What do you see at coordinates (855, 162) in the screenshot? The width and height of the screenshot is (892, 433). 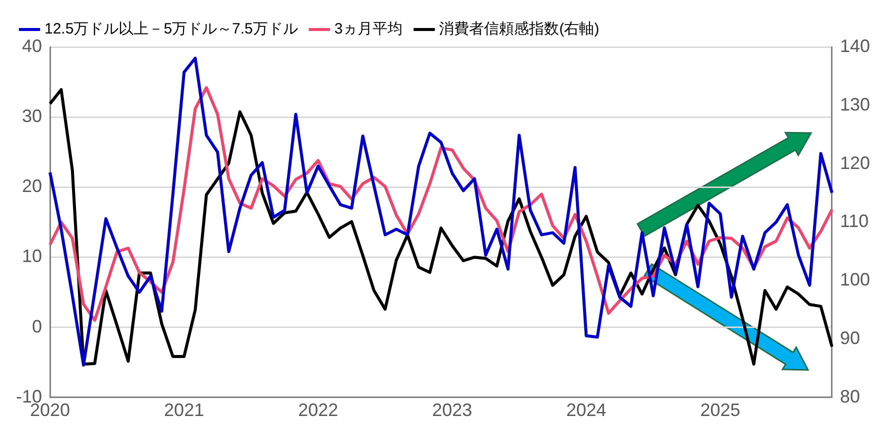 I see `y2-tick-label: 120` at bounding box center [855, 162].